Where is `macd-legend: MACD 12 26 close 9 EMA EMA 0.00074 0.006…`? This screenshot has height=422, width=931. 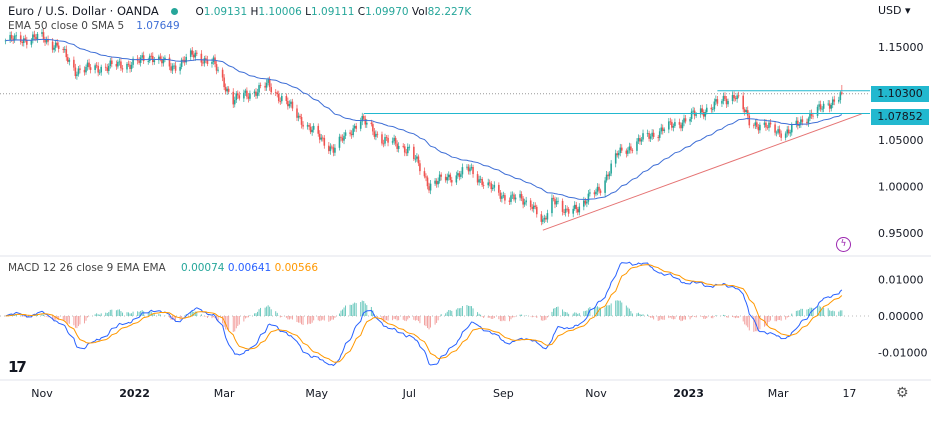 macd-legend: MACD 12 26 close 9 EMA EMA 0.00074 0.006… is located at coordinates (163, 268).